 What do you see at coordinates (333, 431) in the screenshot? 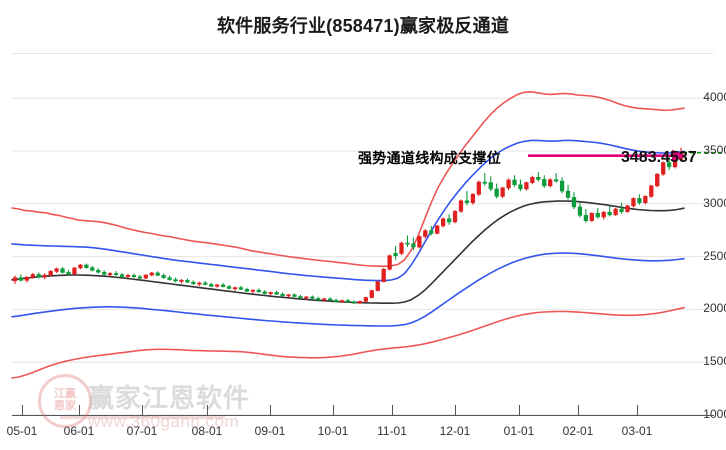
I see `x-axis-tick-label: 10-01` at bounding box center [333, 431].